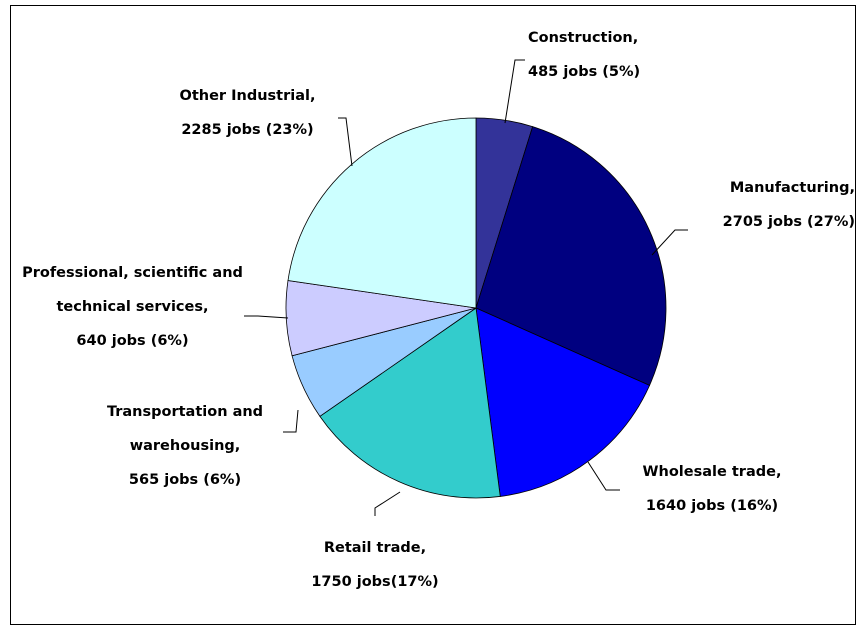 This screenshot has width=857, height=630. Describe the element at coordinates (375, 548) in the screenshot. I see `category-label: Retail trade,` at that location.